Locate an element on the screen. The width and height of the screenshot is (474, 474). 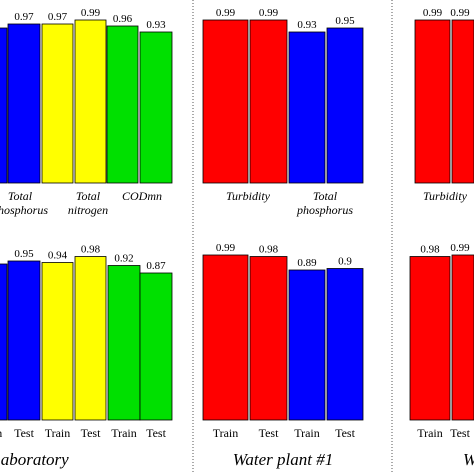
group-label: Water plant #1 is located at coordinates (283, 459).